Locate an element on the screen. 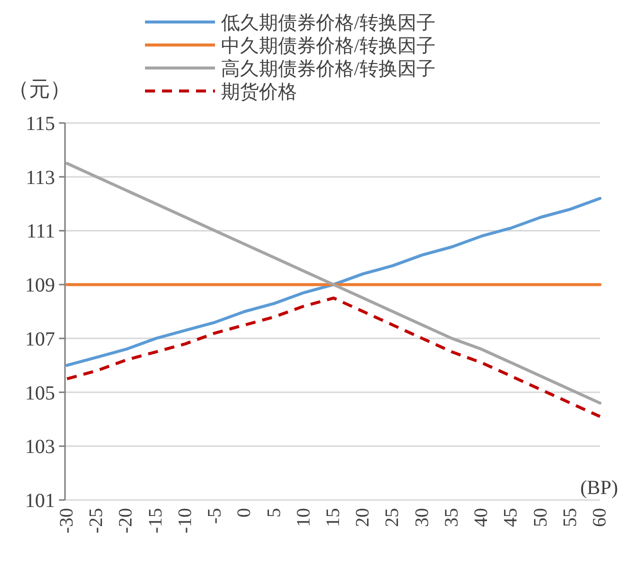 This screenshot has height=563, width=620. x-tick-label: 60 is located at coordinates (600, 517).